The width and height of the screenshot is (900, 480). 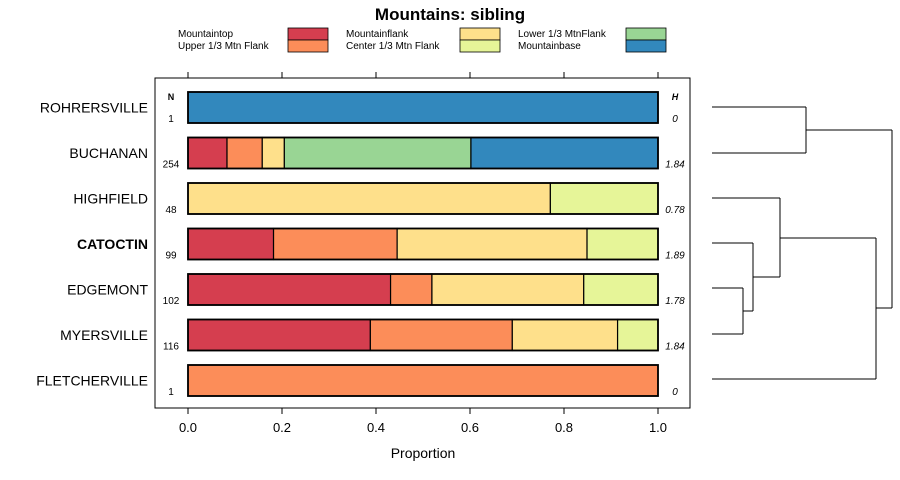 I want to click on column-header-h: H, so click(x=675, y=97).